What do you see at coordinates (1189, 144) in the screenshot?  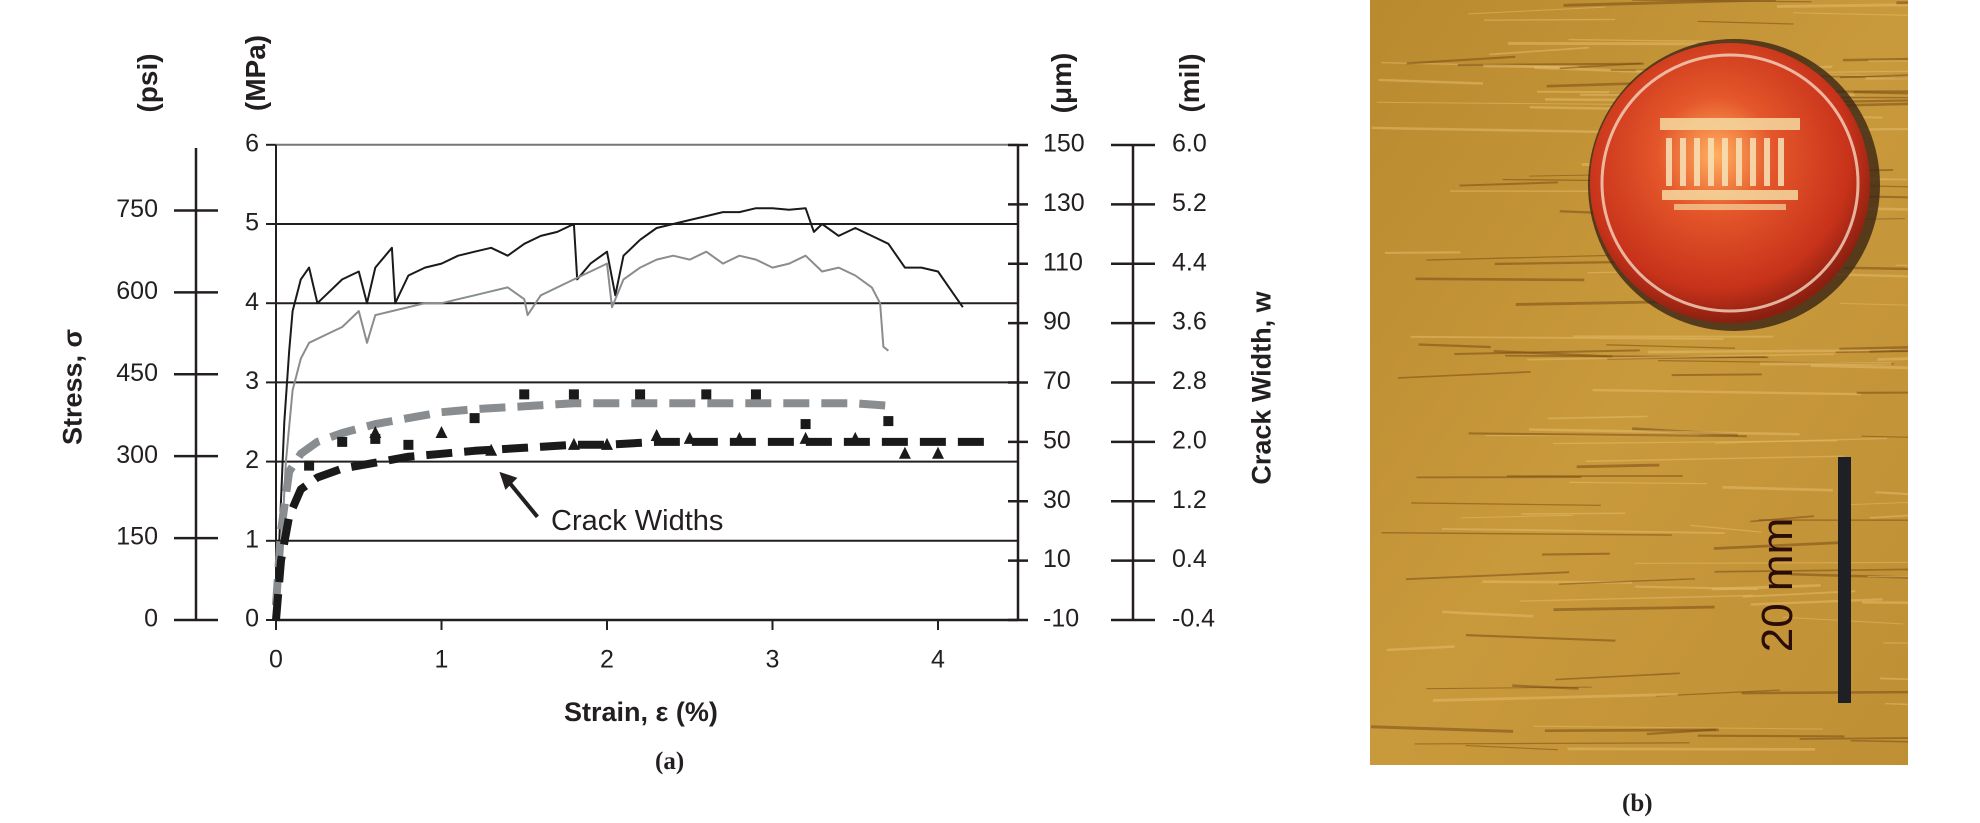 I see `mil-tick-label: 6.0` at bounding box center [1189, 144].